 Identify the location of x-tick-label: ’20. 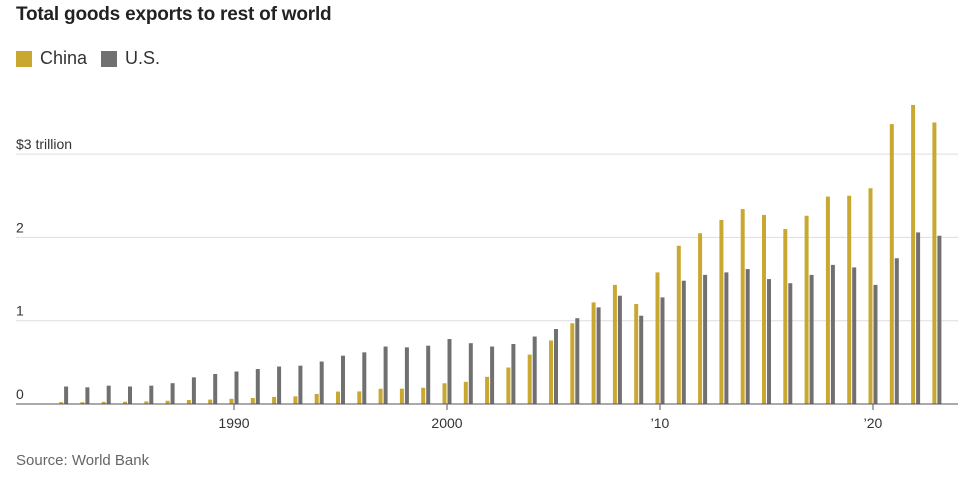
(873, 423).